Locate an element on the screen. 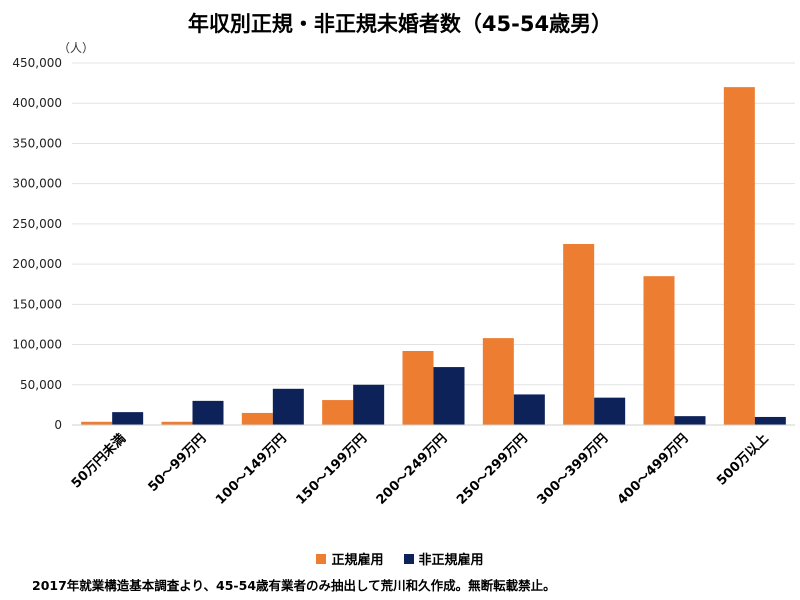  y-tick-label: 400,000 is located at coordinates (37, 103).